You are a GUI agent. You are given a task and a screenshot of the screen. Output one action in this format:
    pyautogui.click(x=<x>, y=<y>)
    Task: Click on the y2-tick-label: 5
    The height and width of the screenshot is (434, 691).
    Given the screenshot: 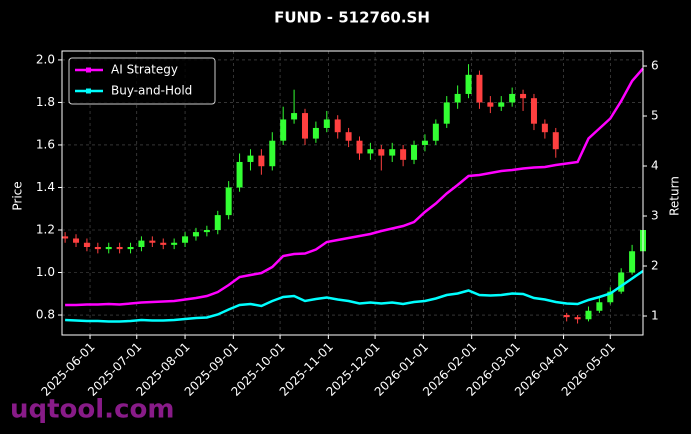 What is the action you would take?
    pyautogui.click(x=655, y=116)
    